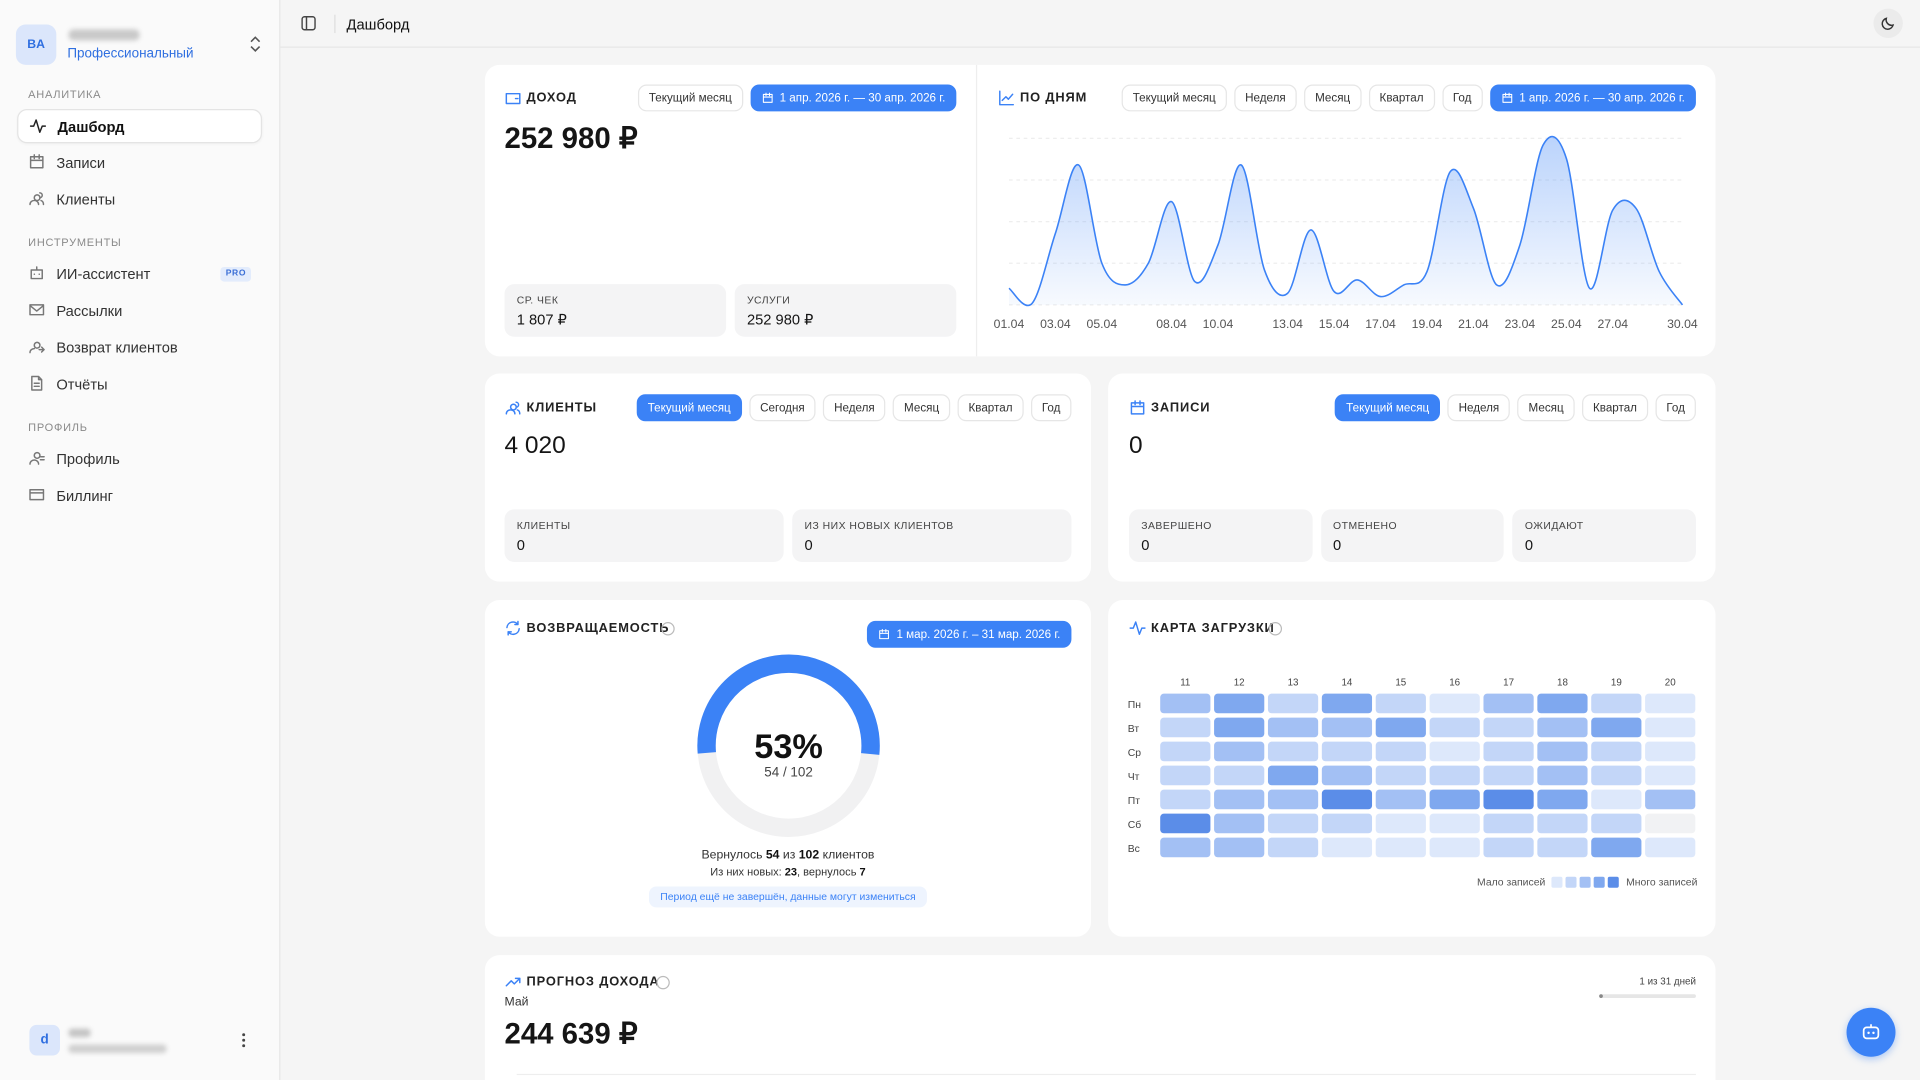 Image resolution: width=1920 pixels, height=1080 pixels. I want to click on theme-toggle, so click(1888, 23).